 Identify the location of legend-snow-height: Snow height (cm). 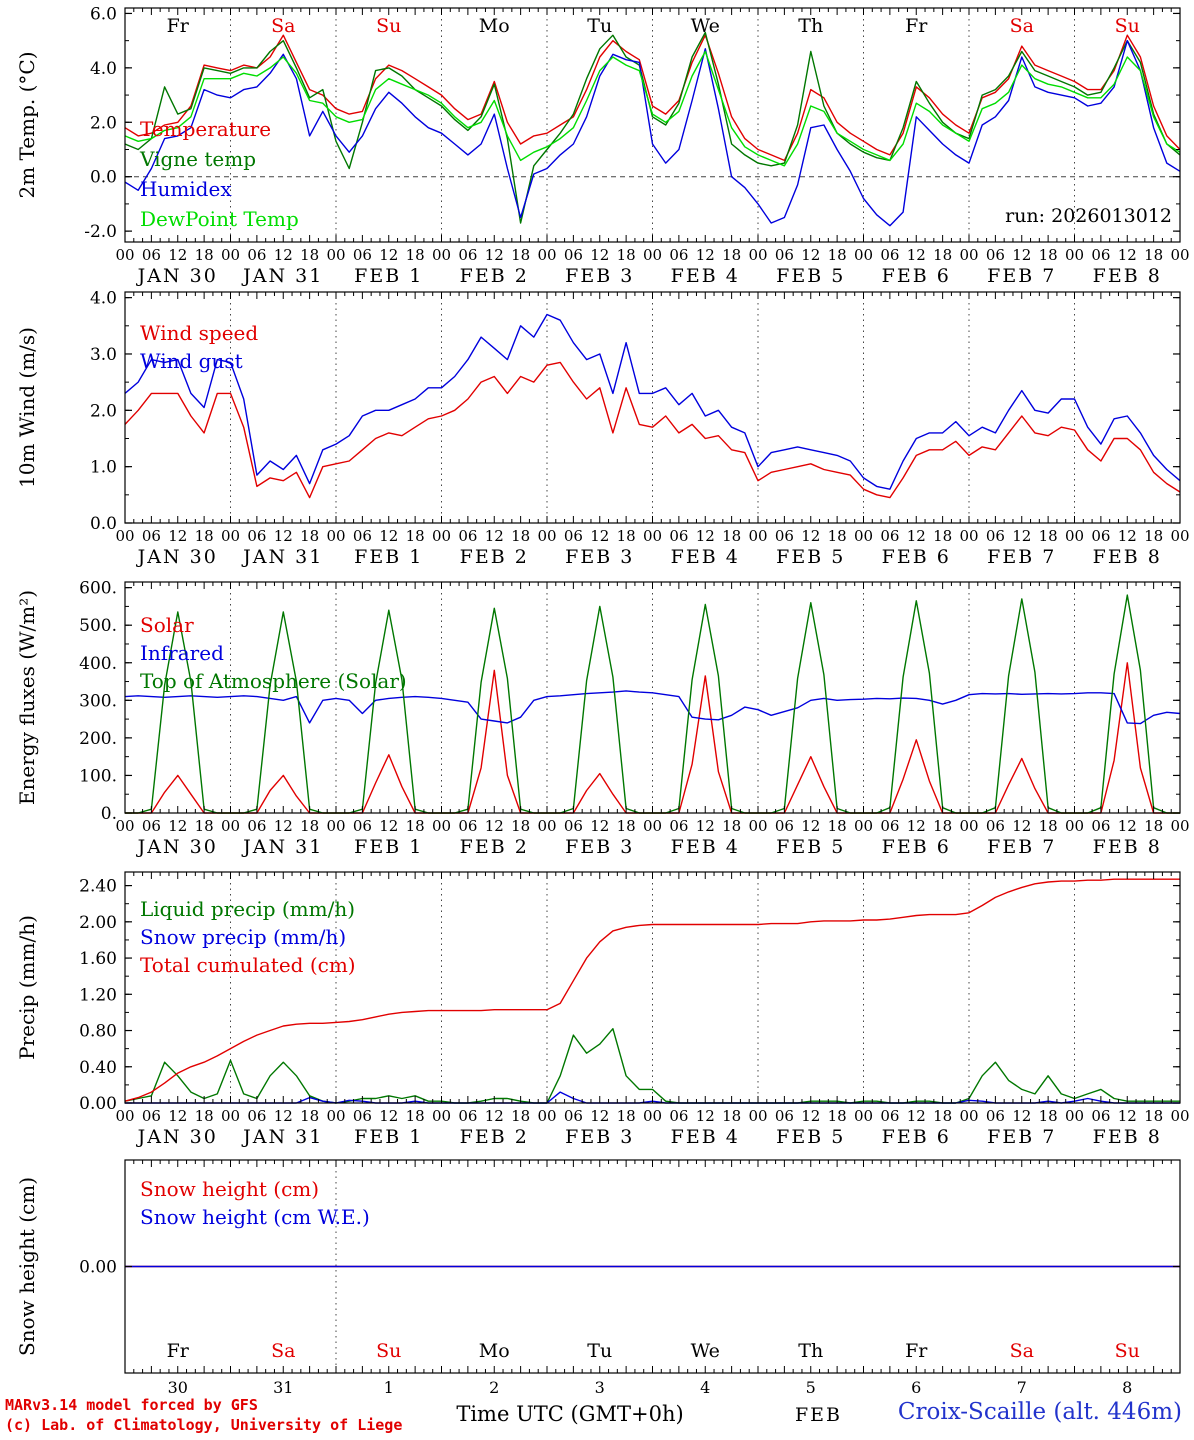
(229, 1189).